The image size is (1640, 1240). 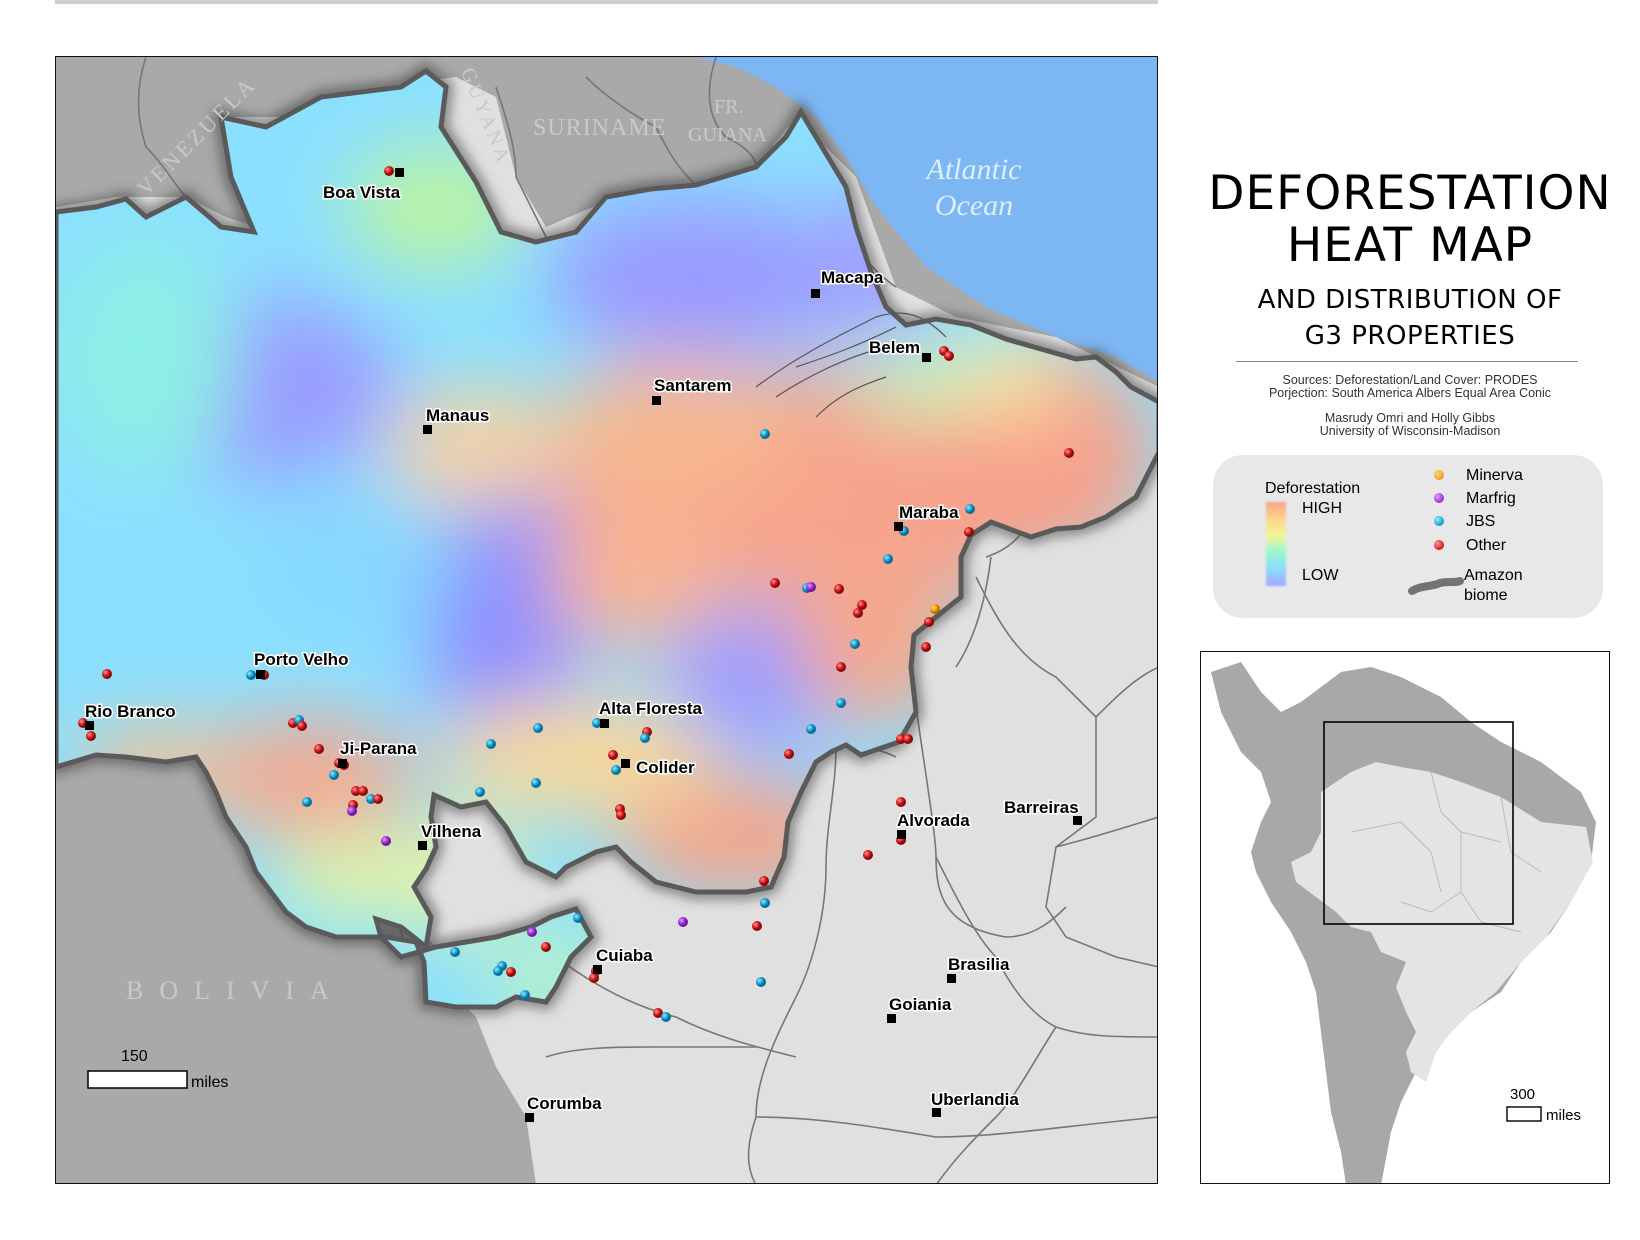 What do you see at coordinates (1439, 498) in the screenshot?
I see `legend-marfrig-dot` at bounding box center [1439, 498].